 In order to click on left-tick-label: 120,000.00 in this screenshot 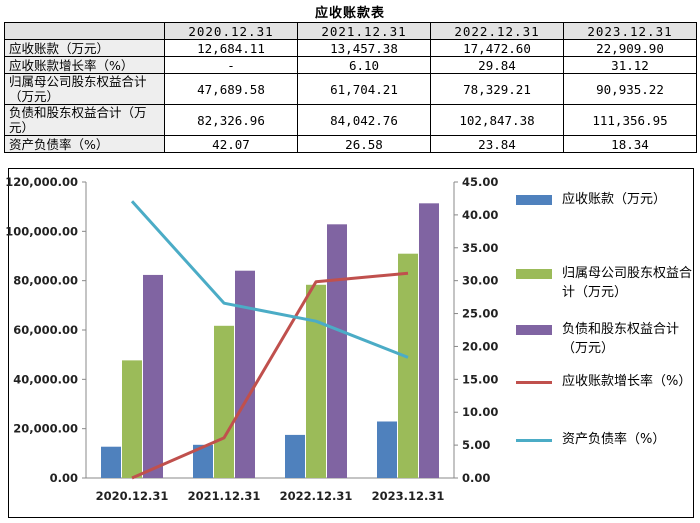, I will do `click(41, 182)`.